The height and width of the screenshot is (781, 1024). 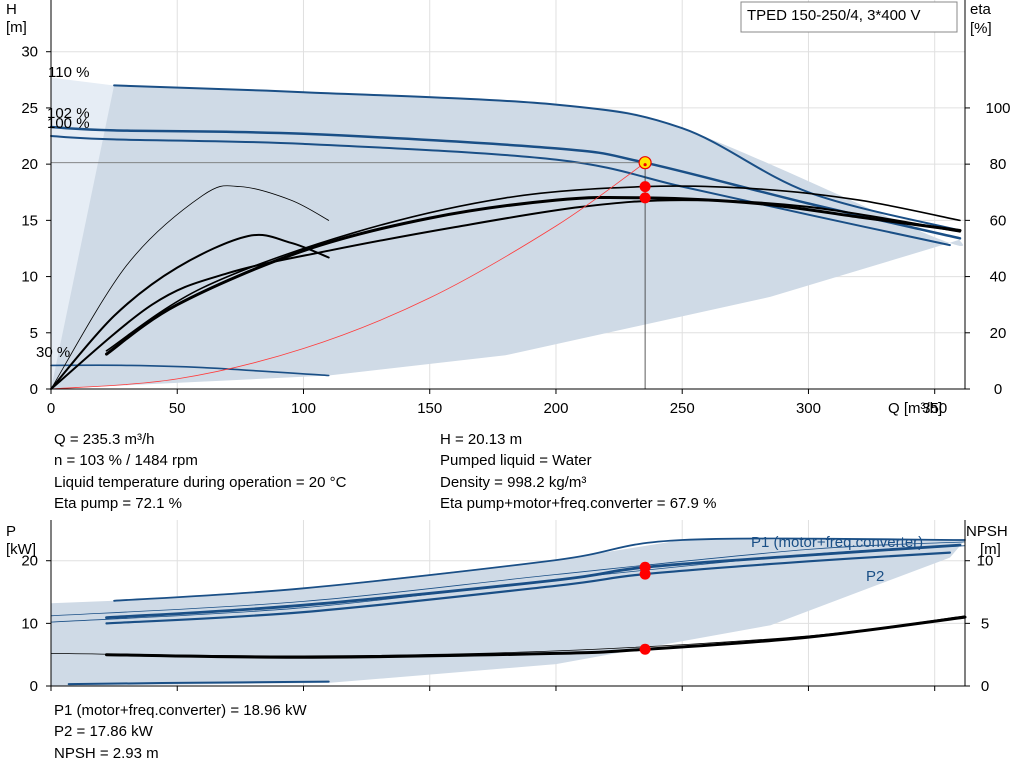 What do you see at coordinates (29, 277) in the screenshot?
I see `head-tick-label: 10` at bounding box center [29, 277].